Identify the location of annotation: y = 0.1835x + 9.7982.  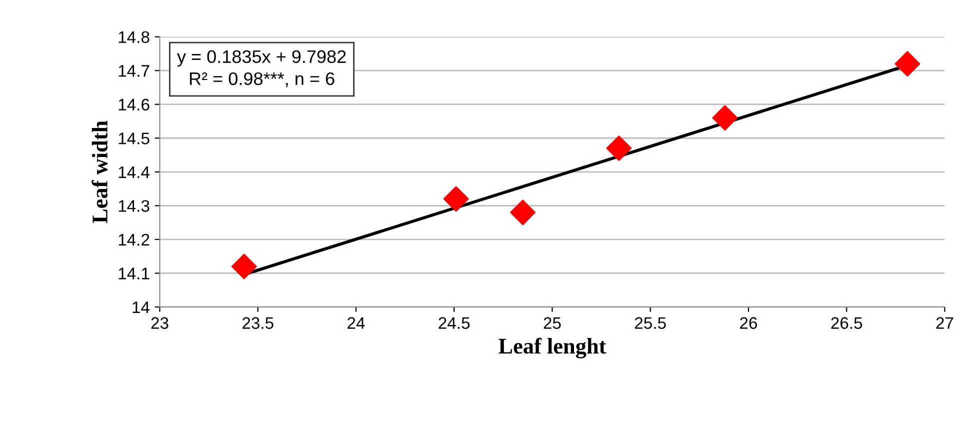
(261, 58).